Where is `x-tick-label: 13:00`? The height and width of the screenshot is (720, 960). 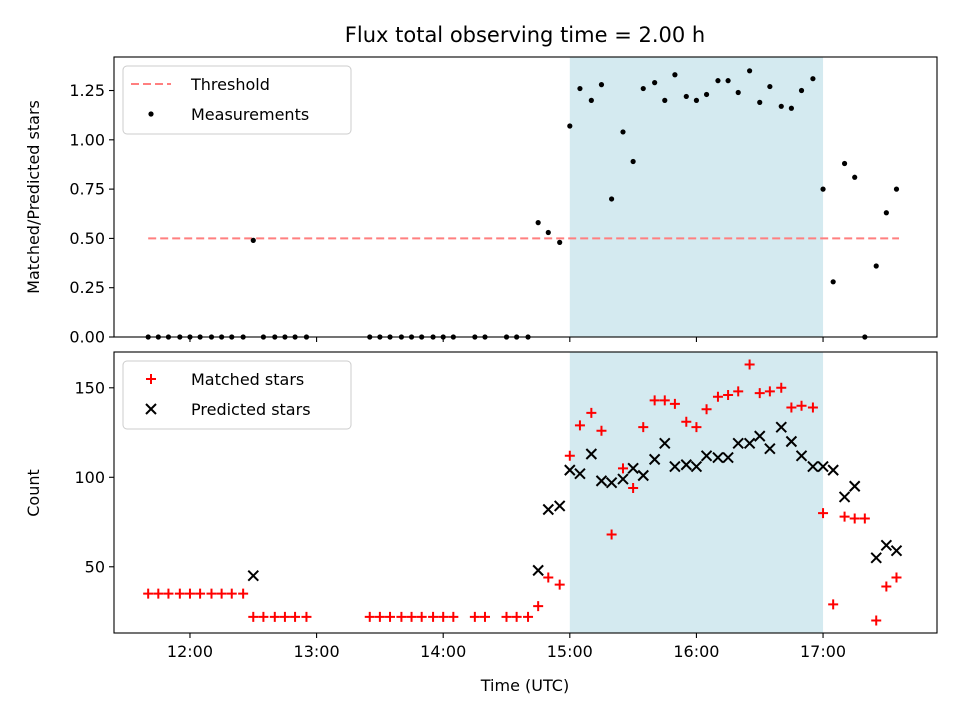 x-tick-label: 13:00 is located at coordinates (317, 651).